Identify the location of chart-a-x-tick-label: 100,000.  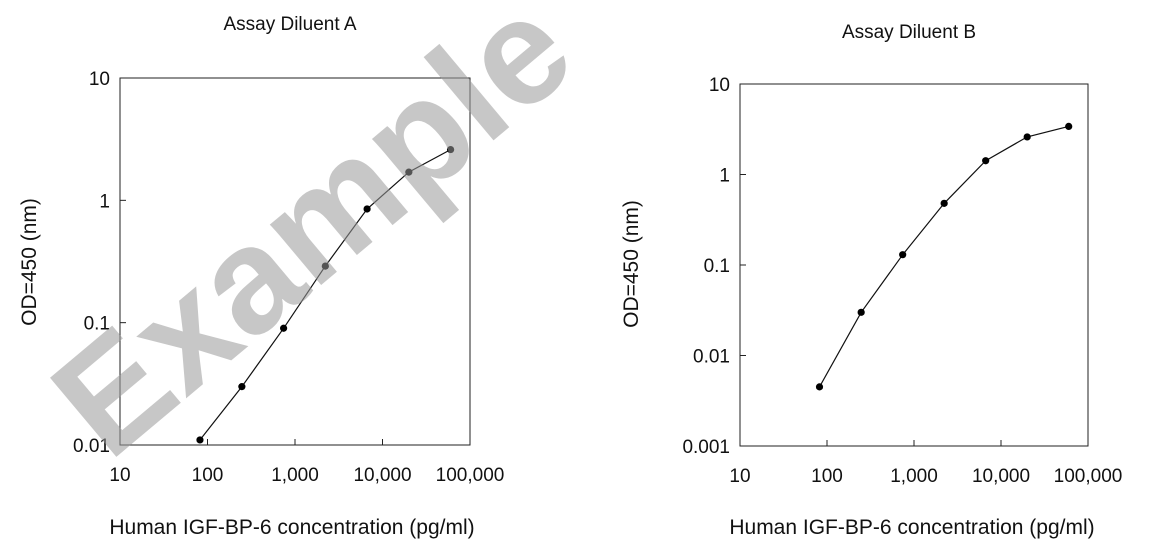
(470, 475).